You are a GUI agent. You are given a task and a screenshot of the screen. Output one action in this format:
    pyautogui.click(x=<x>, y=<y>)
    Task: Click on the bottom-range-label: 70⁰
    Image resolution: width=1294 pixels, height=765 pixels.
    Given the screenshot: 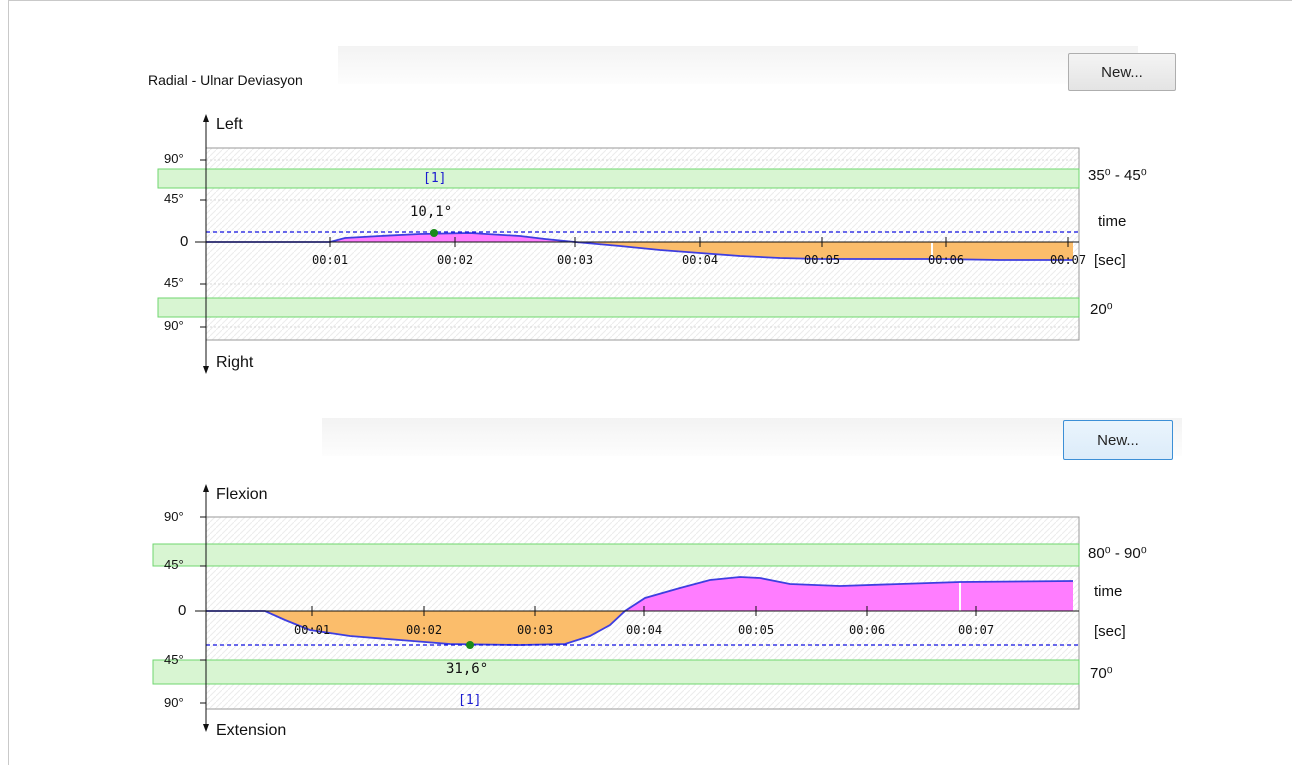 What is the action you would take?
    pyautogui.click(x=1101, y=673)
    